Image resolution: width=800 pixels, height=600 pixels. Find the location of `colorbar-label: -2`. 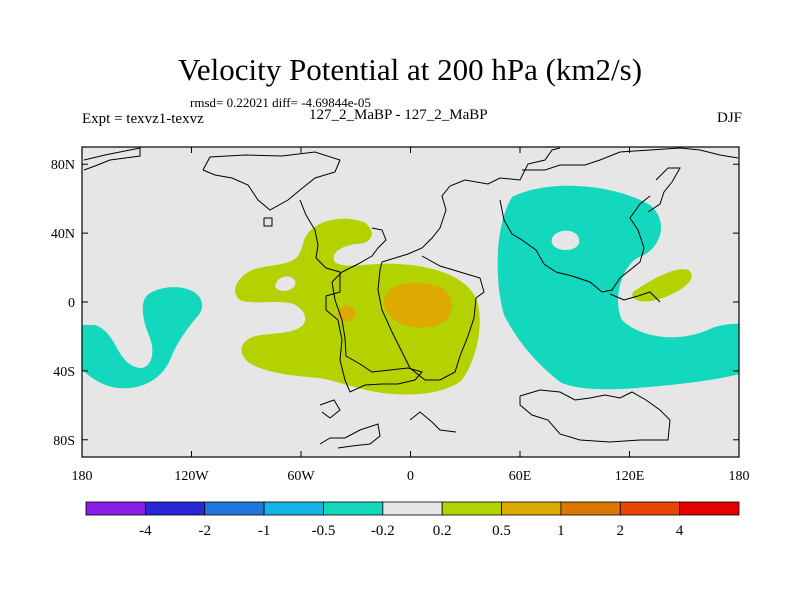

colorbar-label: -2 is located at coordinates (204, 531).